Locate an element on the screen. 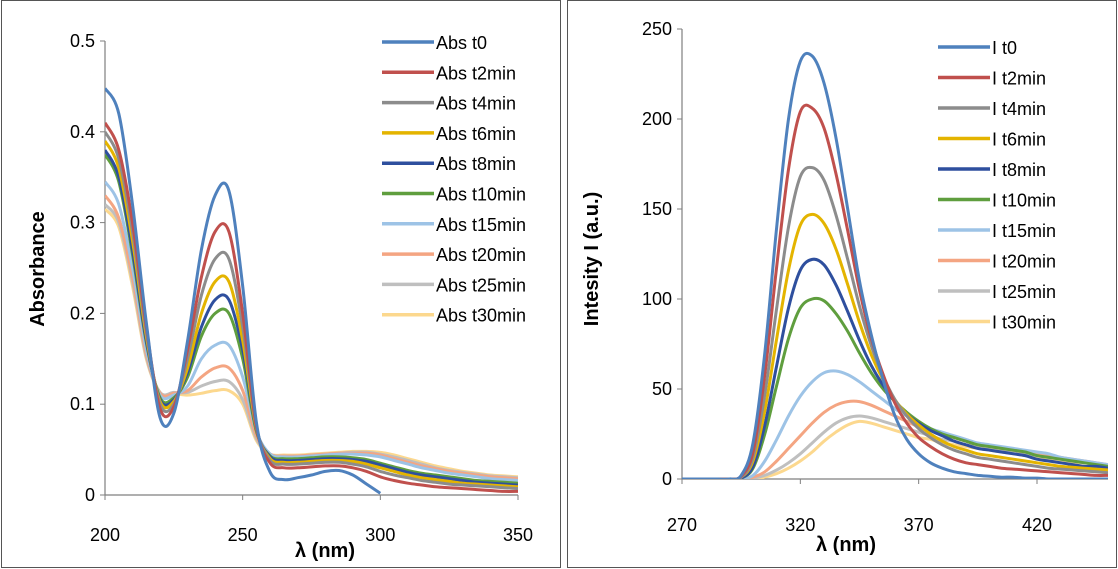 The width and height of the screenshot is (1118, 569). y-tick-label: 50 is located at coordinates (662, 389).